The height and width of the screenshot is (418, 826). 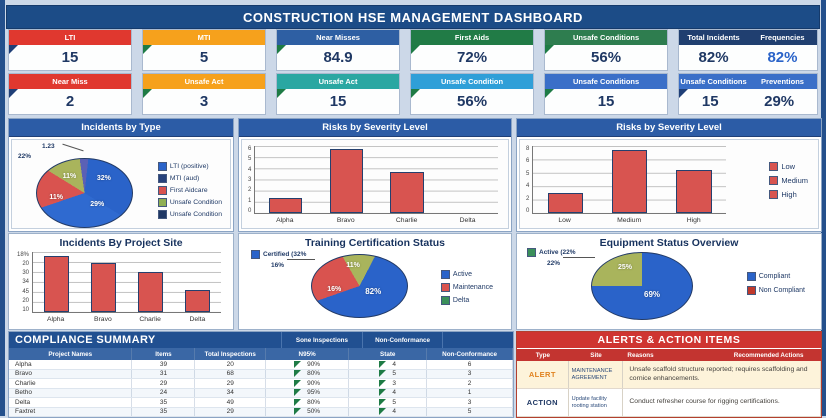 I want to click on legend-label: High, so click(x=789, y=194).